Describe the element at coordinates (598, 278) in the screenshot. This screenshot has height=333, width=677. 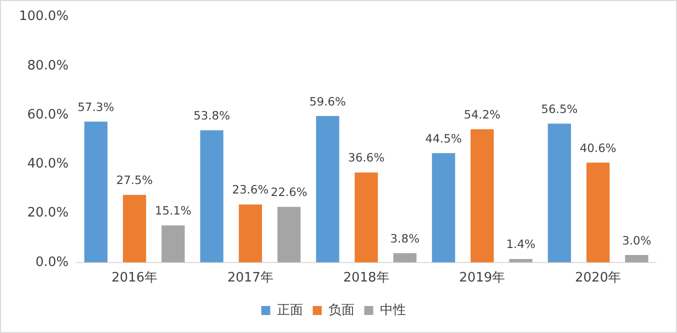
I see `x-tick-label: 2020年` at that location.